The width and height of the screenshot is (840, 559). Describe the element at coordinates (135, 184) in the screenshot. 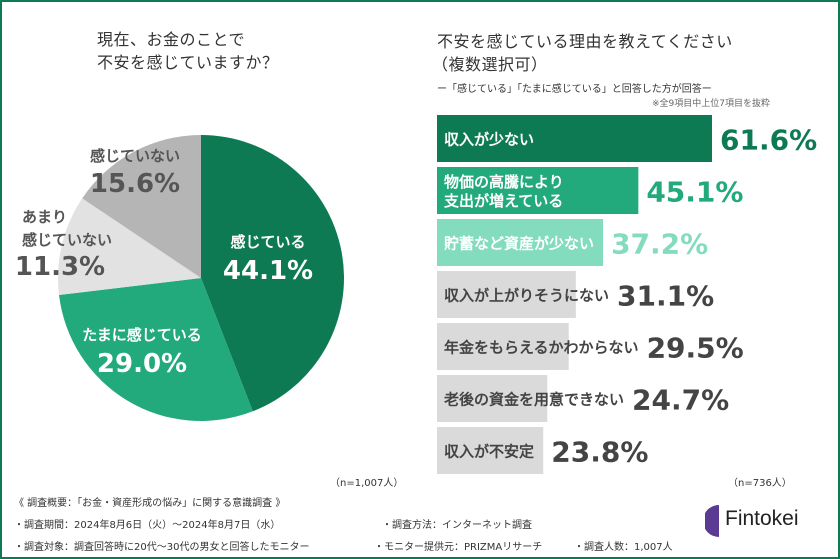

I see `pie-value-3: 15.6%` at that location.